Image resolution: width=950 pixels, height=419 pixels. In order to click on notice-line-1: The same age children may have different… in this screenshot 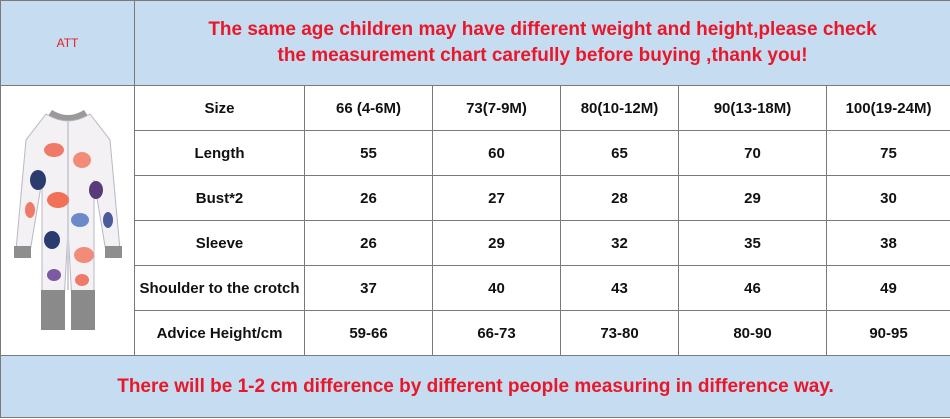, I will do `click(542, 29)`.